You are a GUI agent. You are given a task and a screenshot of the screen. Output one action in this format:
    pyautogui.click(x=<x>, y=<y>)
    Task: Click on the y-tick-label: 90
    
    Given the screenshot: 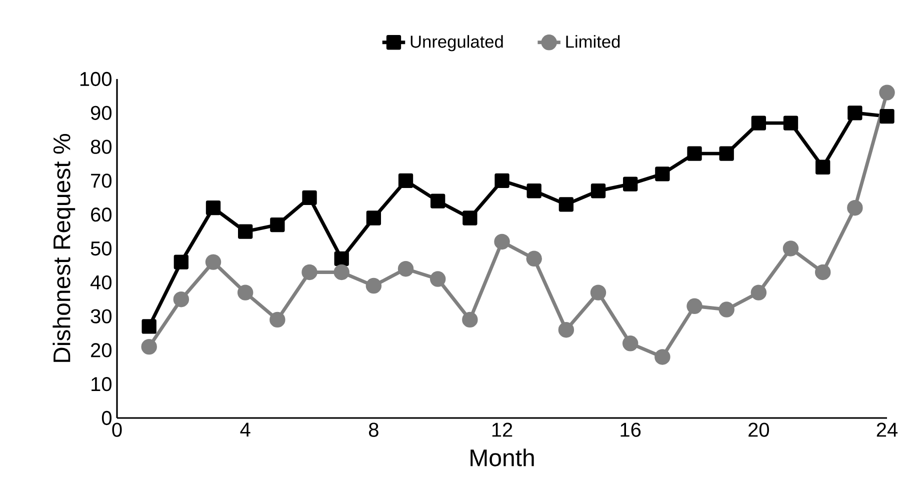 What is the action you would take?
    pyautogui.click(x=101, y=113)
    